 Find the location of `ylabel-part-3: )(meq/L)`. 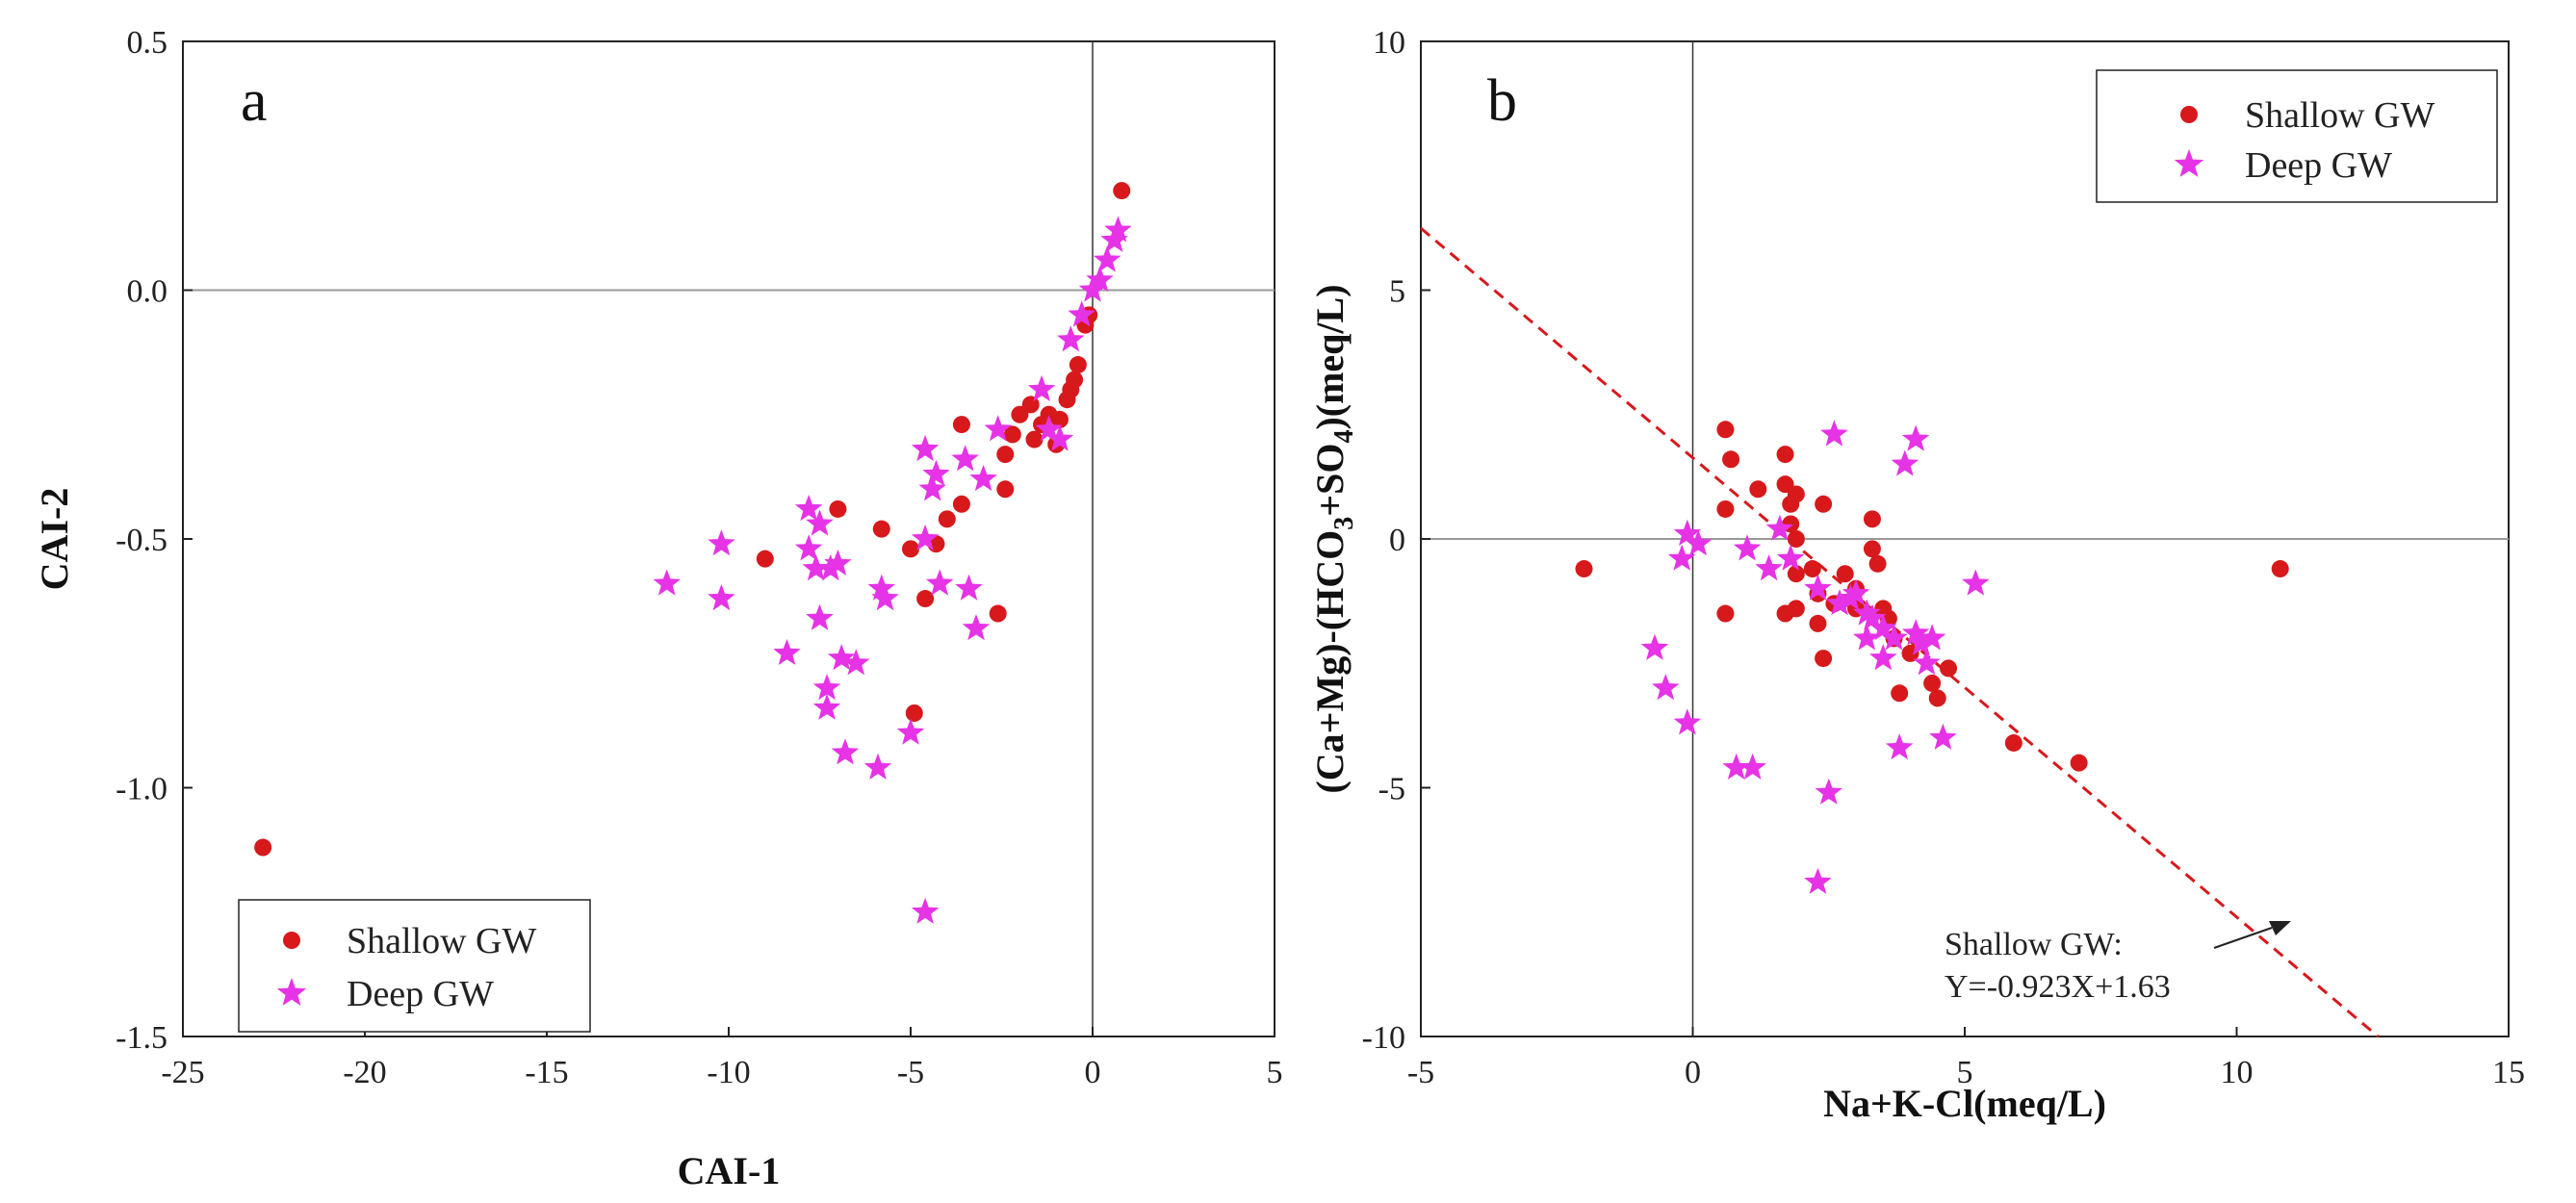

ylabel-part-3: )(meq/L) is located at coordinates (1330, 357).